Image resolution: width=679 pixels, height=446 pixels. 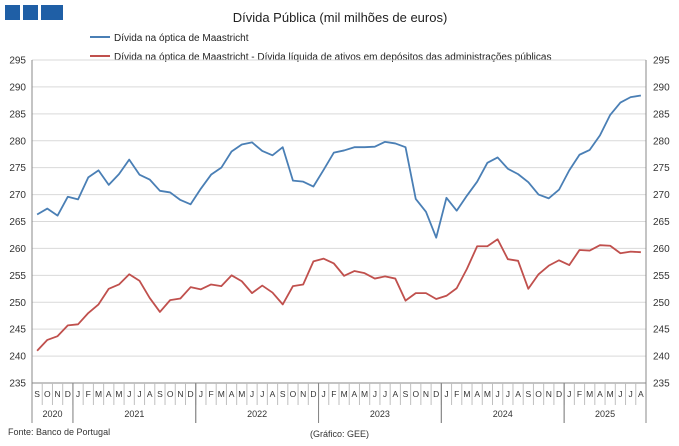 I want to click on y-tick-label-right: 280, so click(x=661, y=141).